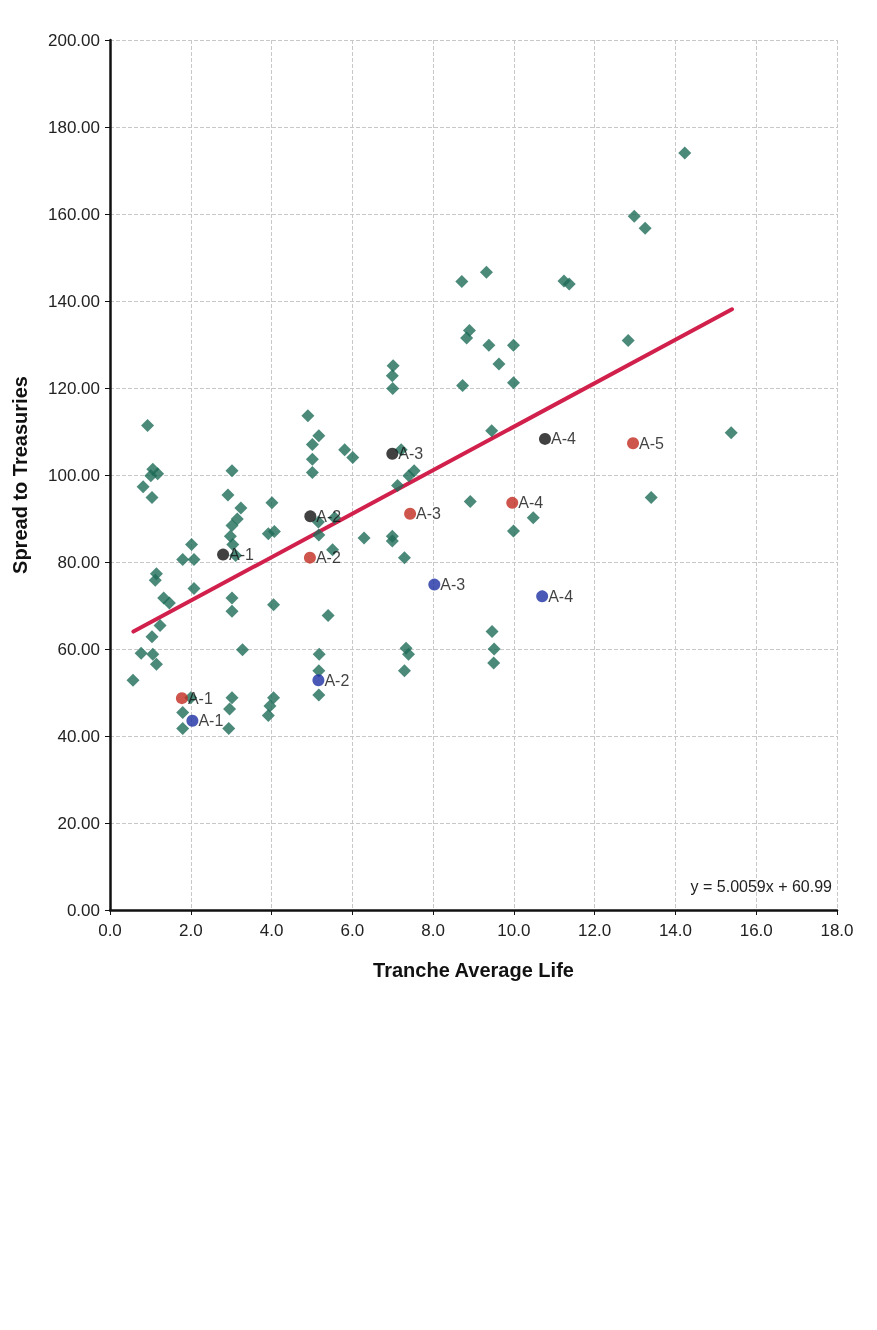  I want to click on x-tick-label: 18.0, so click(837, 930).